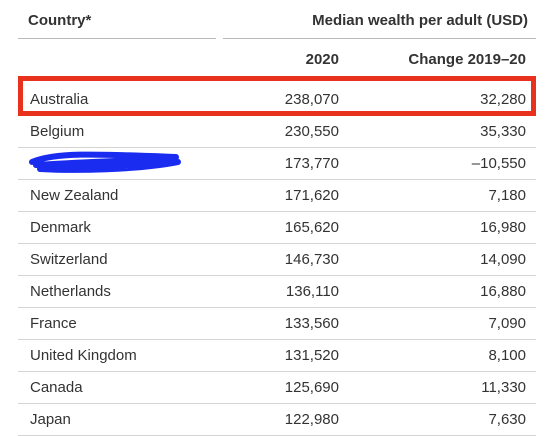 The image size is (554, 436). I want to click on change-cell: –10,550, so click(498, 163).